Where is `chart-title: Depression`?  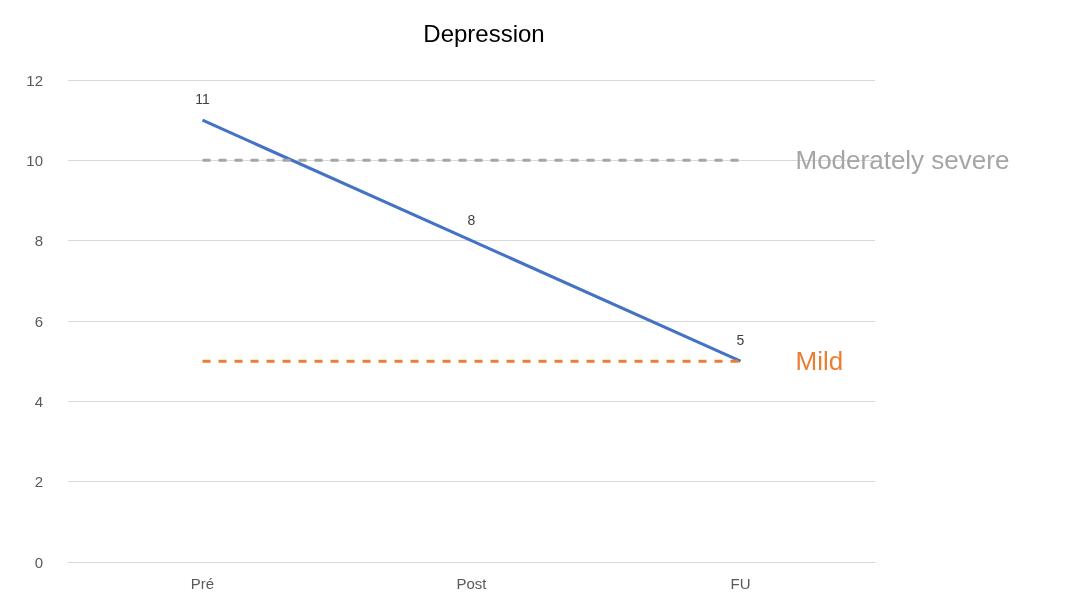 chart-title: Depression is located at coordinates (484, 33).